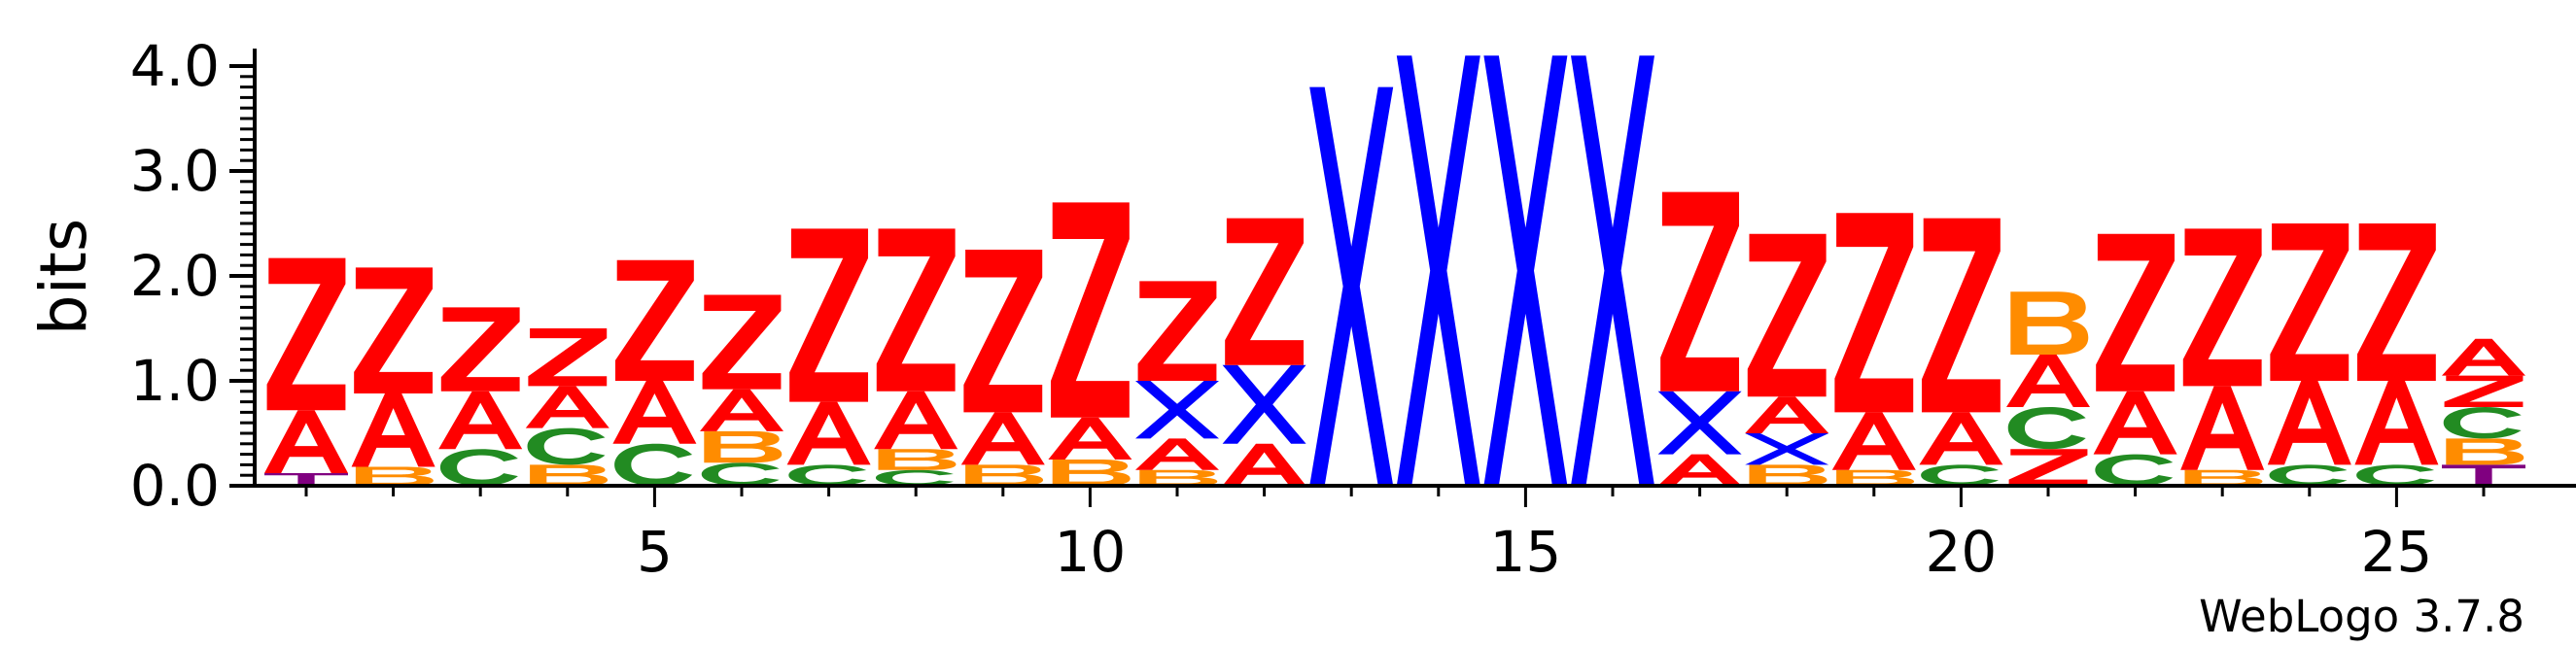 Image resolution: width=2576 pixels, height=648 pixels. I want to click on x-ticks: 5 10 15 20 25, so click(1395, 535).